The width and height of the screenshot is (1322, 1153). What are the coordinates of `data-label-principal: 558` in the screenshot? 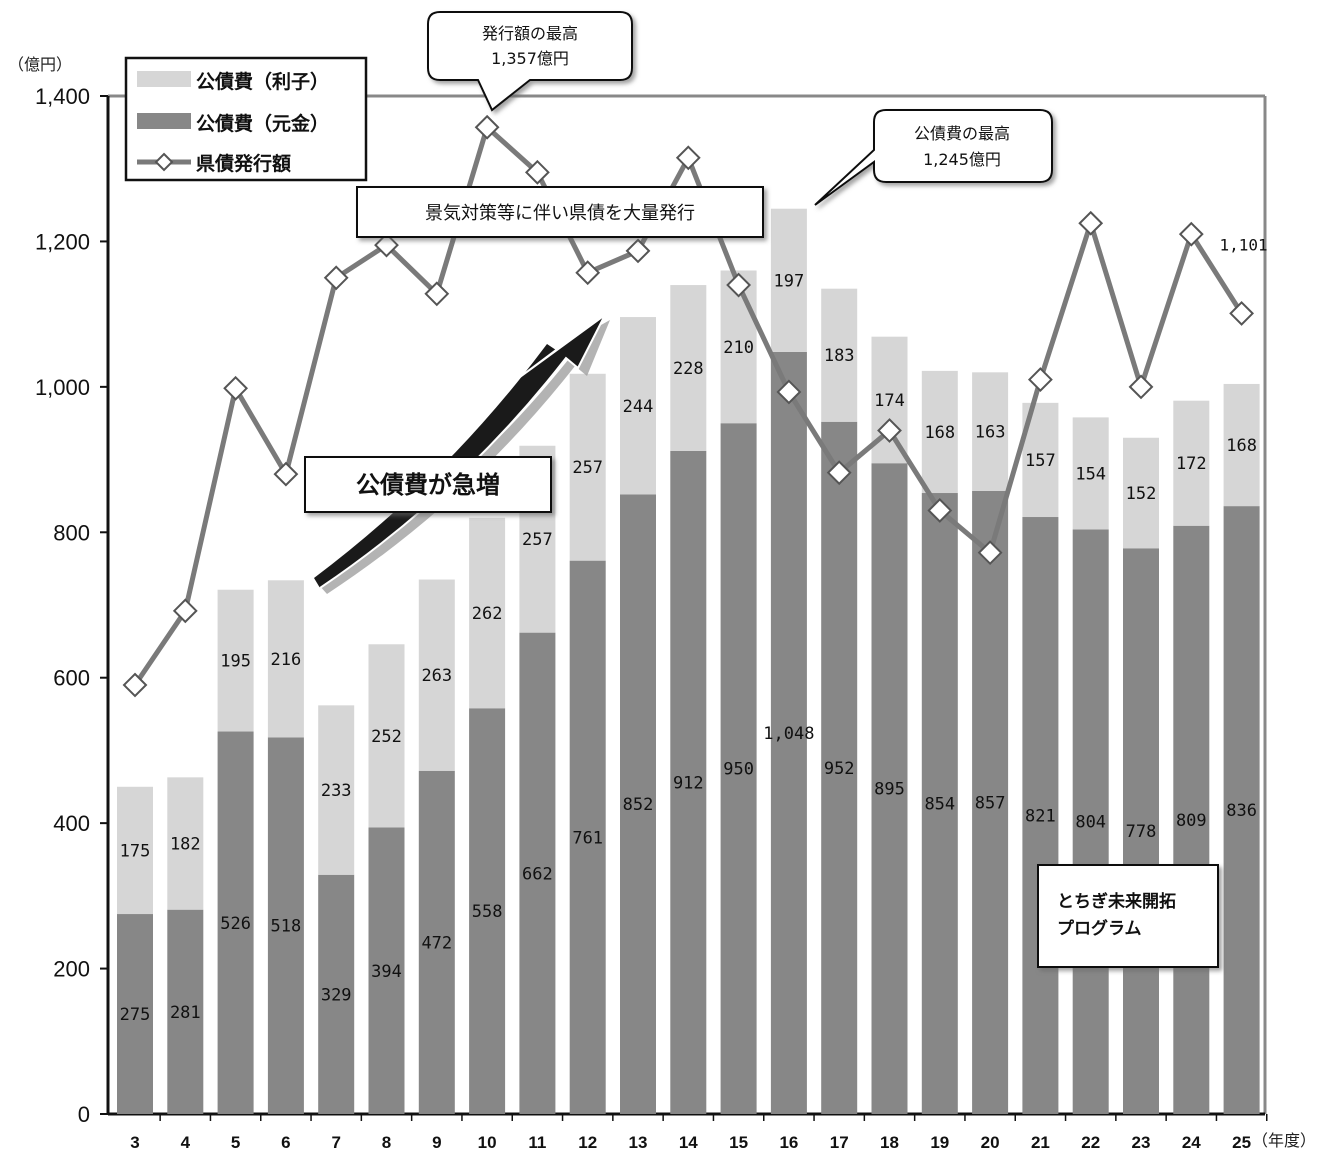 It's located at (487, 912).